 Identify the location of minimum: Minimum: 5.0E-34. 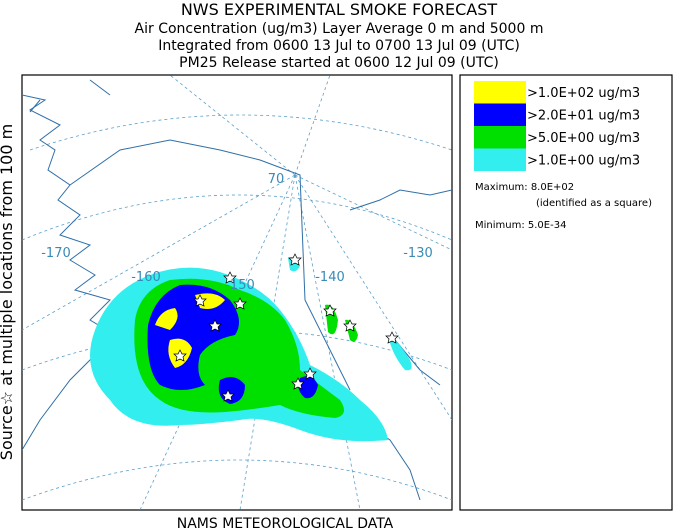
(520, 225).